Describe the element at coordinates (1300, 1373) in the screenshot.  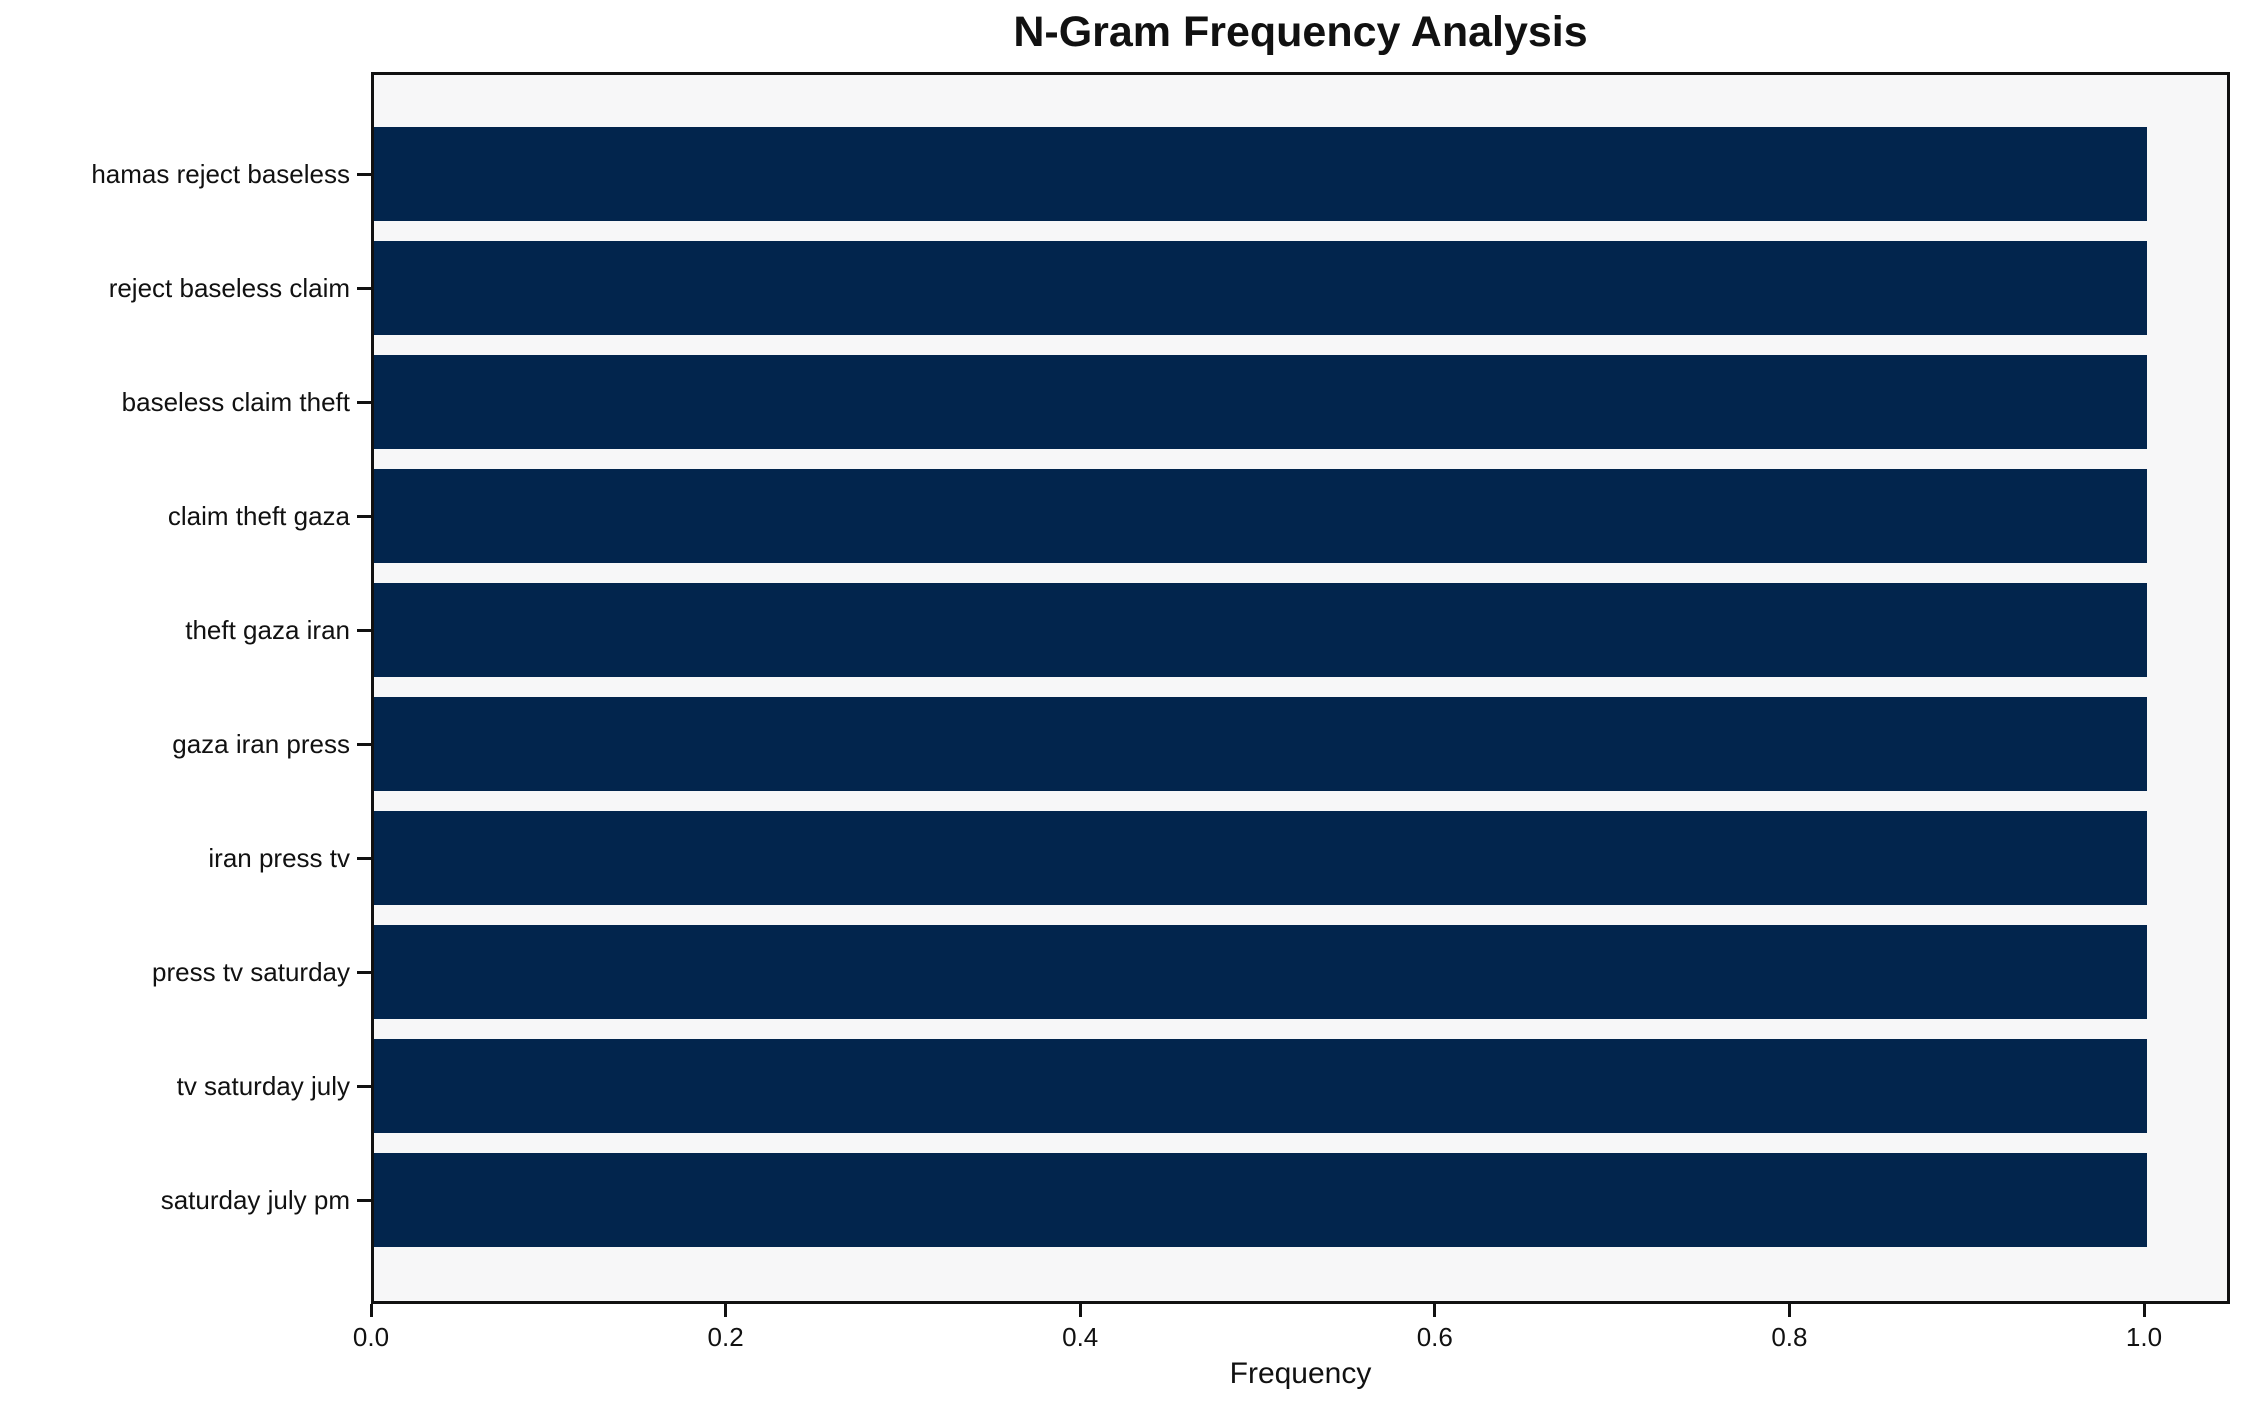
I see `x-axis-label: Frequency` at that location.